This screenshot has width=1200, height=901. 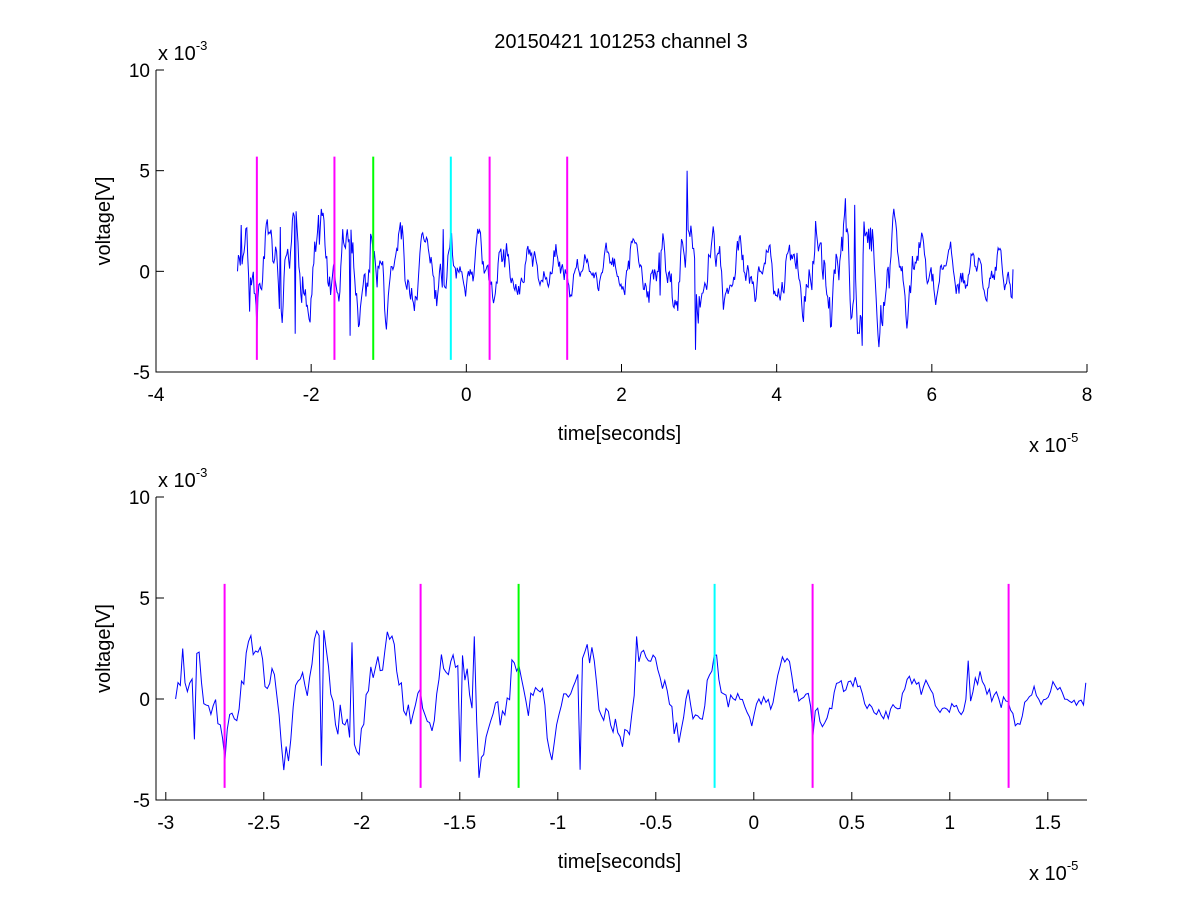 I want to click on x-tick-label: -2.5, so click(x=263, y=823).